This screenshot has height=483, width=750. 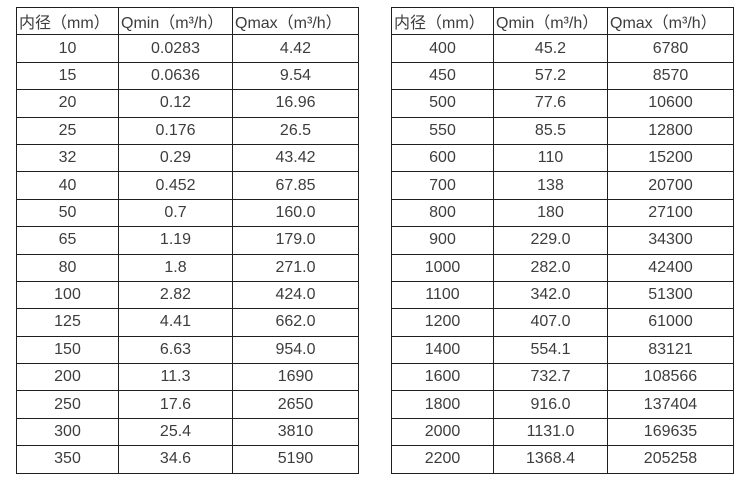 What do you see at coordinates (670, 432) in the screenshot?
I see `cell: 169635` at bounding box center [670, 432].